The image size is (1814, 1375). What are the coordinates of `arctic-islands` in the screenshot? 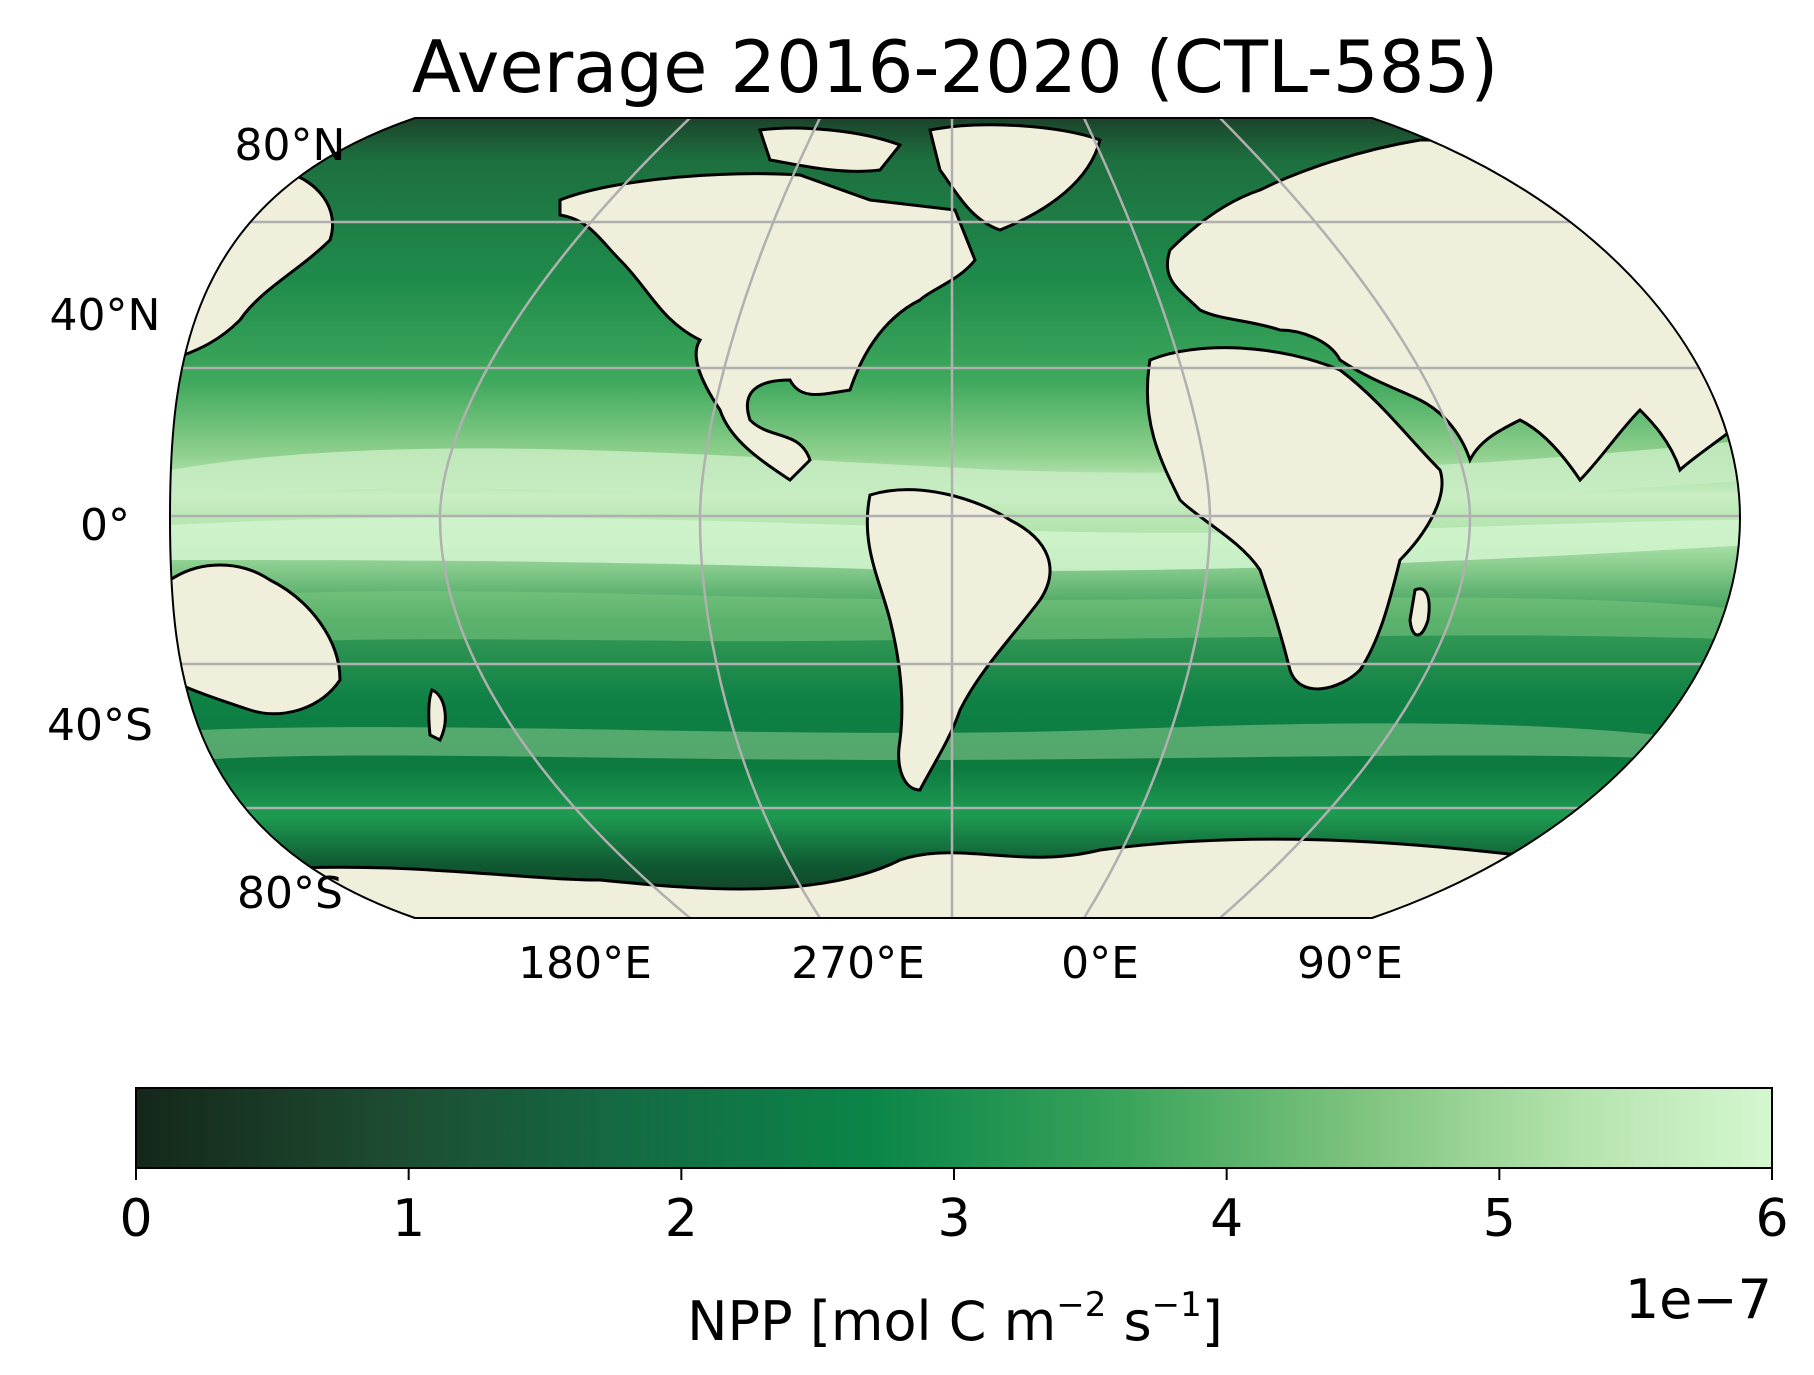 It's located at (830, 149).